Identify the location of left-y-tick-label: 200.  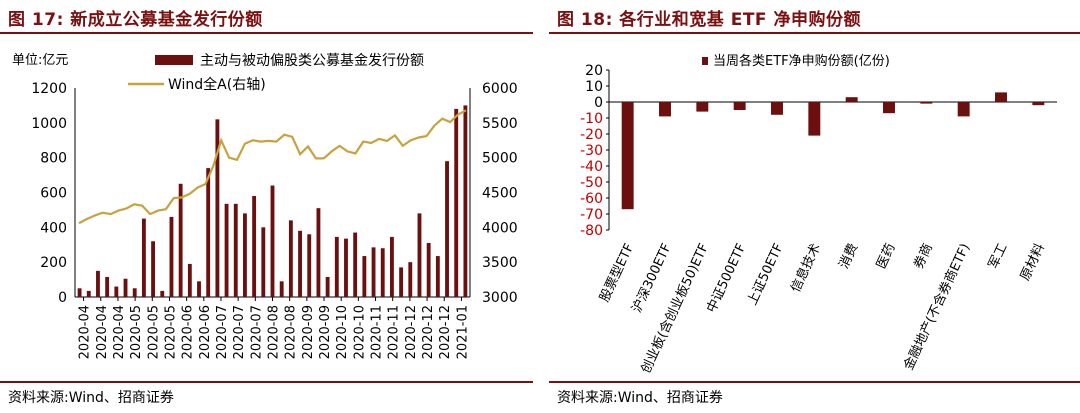
(53, 263).